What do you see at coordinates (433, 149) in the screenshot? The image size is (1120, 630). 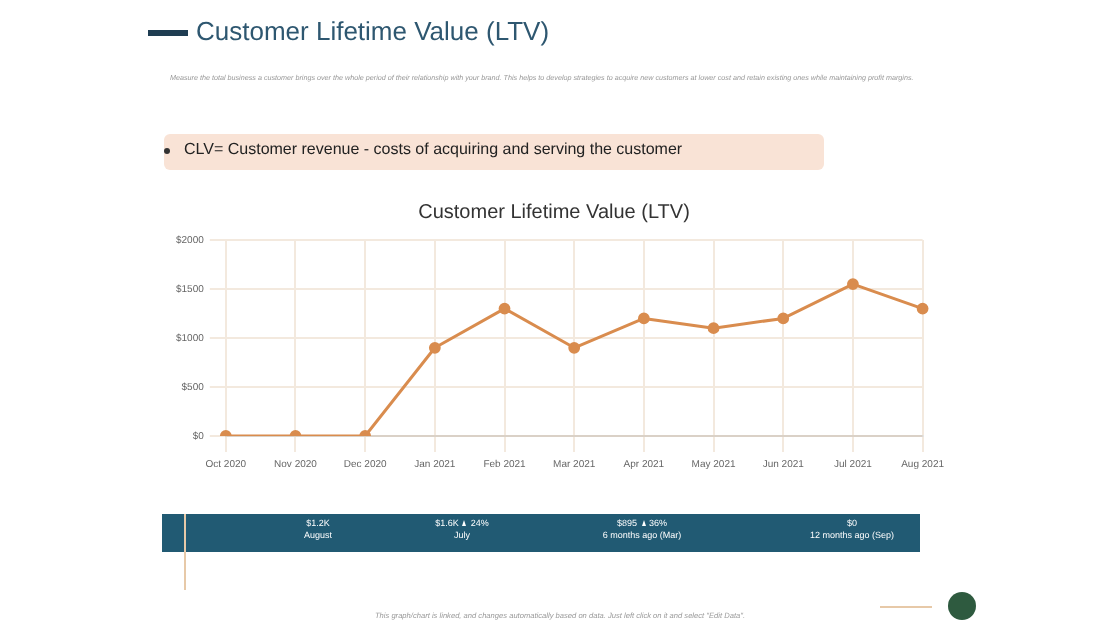 I see `text: CLV= Customer revenue - costs of acquiring and serving the customer` at bounding box center [433, 149].